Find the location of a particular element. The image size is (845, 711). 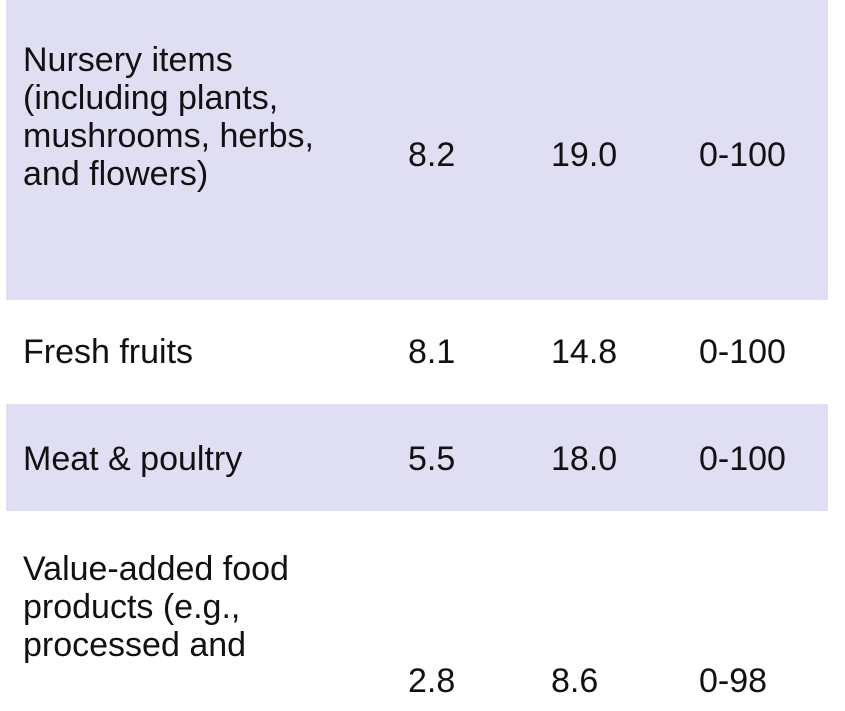

row-value-1: 5.5 is located at coordinates (432, 459).